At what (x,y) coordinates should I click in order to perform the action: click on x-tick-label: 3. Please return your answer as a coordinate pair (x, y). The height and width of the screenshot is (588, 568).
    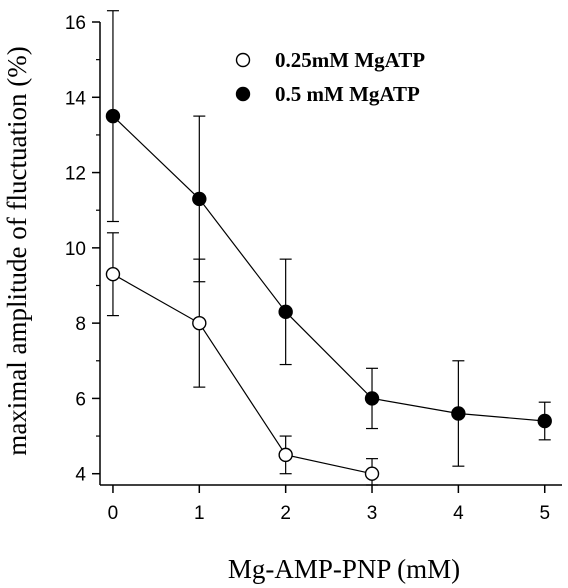
    Looking at the image, I should click on (372, 513).